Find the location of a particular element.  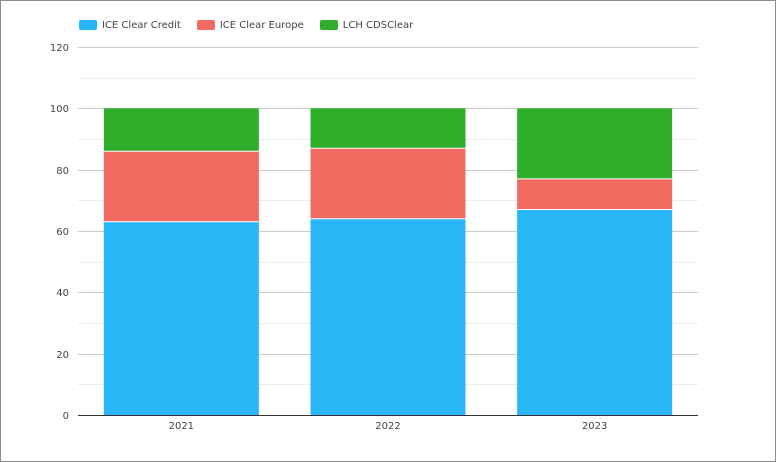

y-tick-label: 60 is located at coordinates (62, 232).